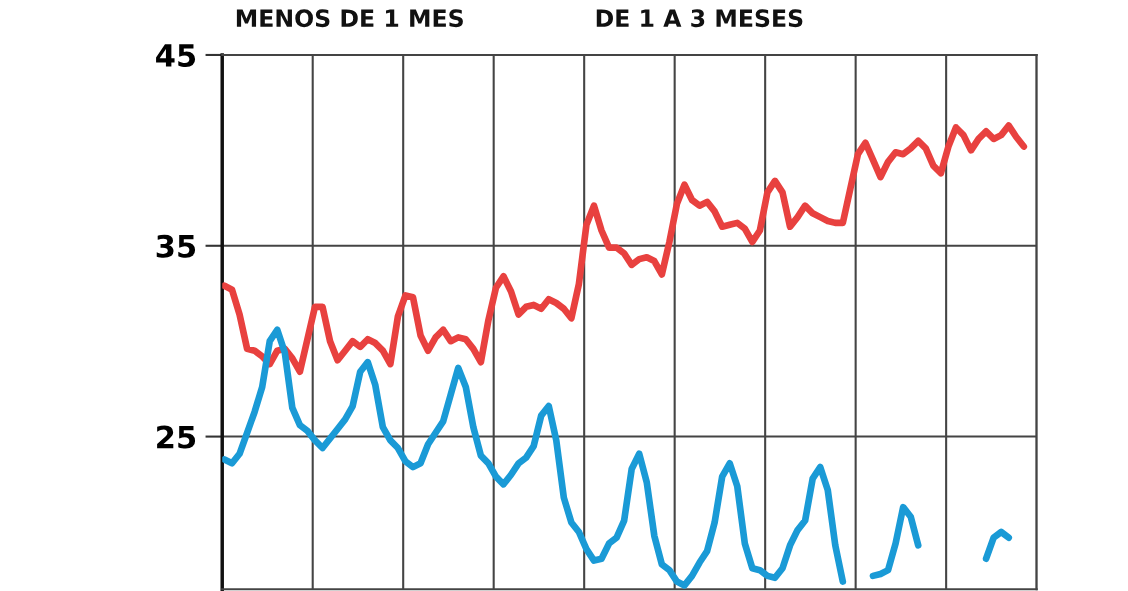  What do you see at coordinates (349, 18) in the screenshot?
I see `text: MENOS DE 1 MES` at bounding box center [349, 18].